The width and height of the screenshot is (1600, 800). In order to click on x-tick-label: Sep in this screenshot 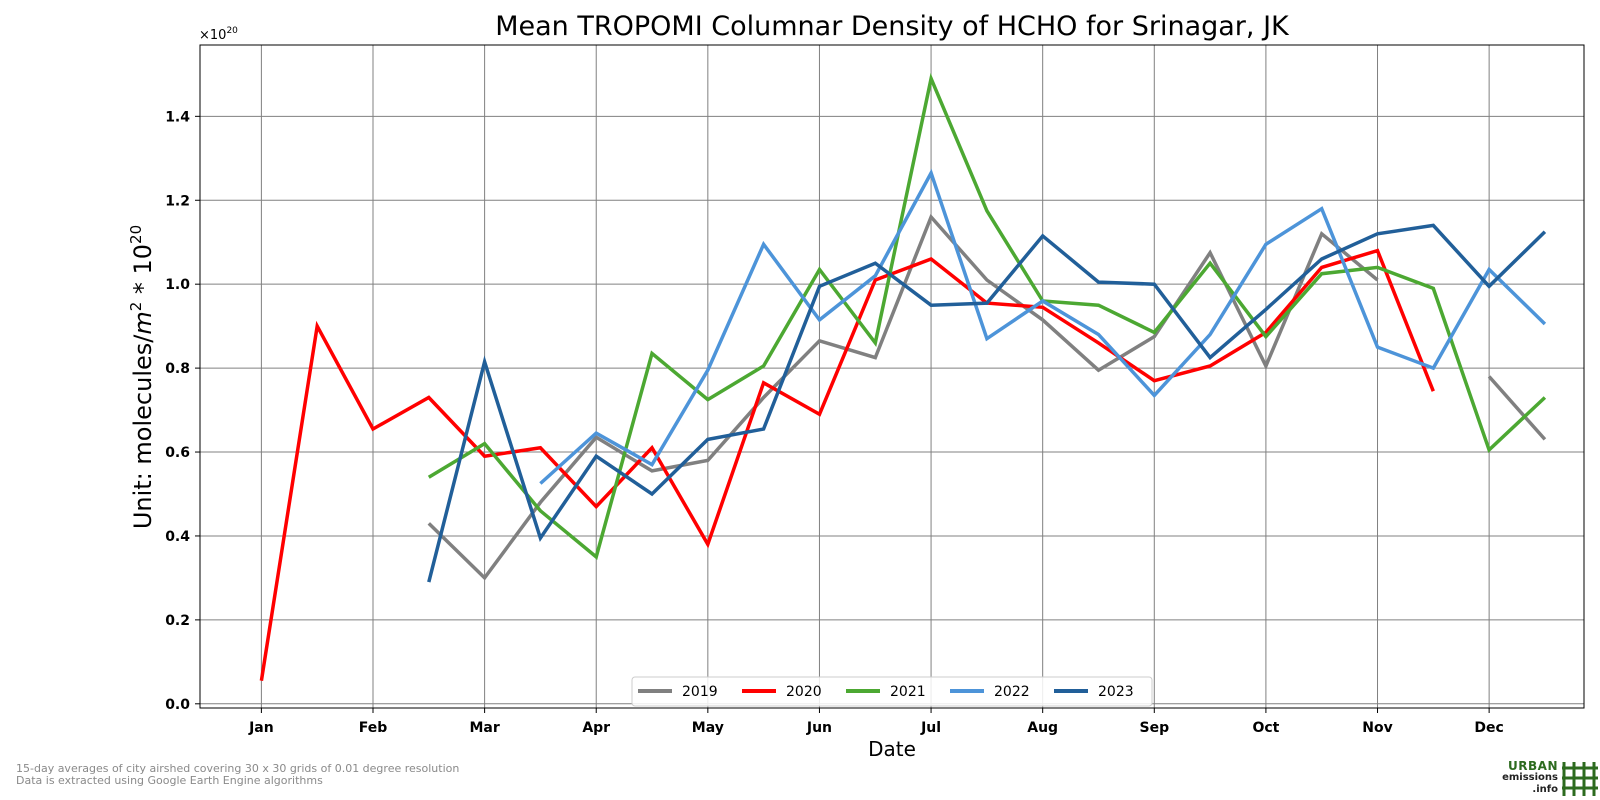, I will do `click(1154, 728)`.